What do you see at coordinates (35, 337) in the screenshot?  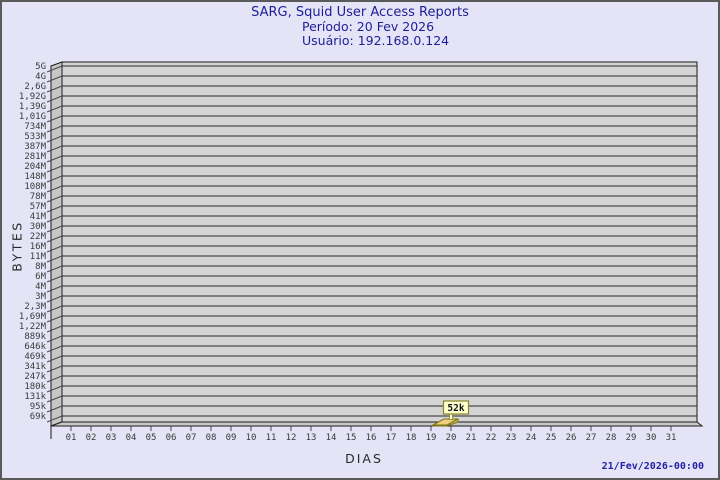 I see `y-tick-label: 889k` at bounding box center [35, 337].